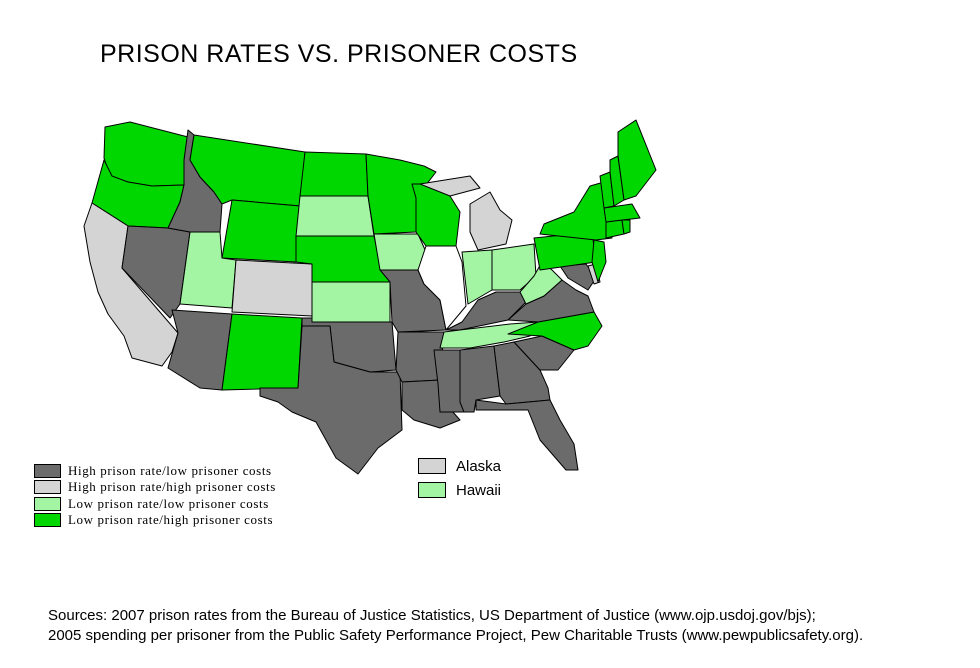 The image size is (980, 668). What do you see at coordinates (334, 174) in the screenshot?
I see `state-nd` at bounding box center [334, 174].